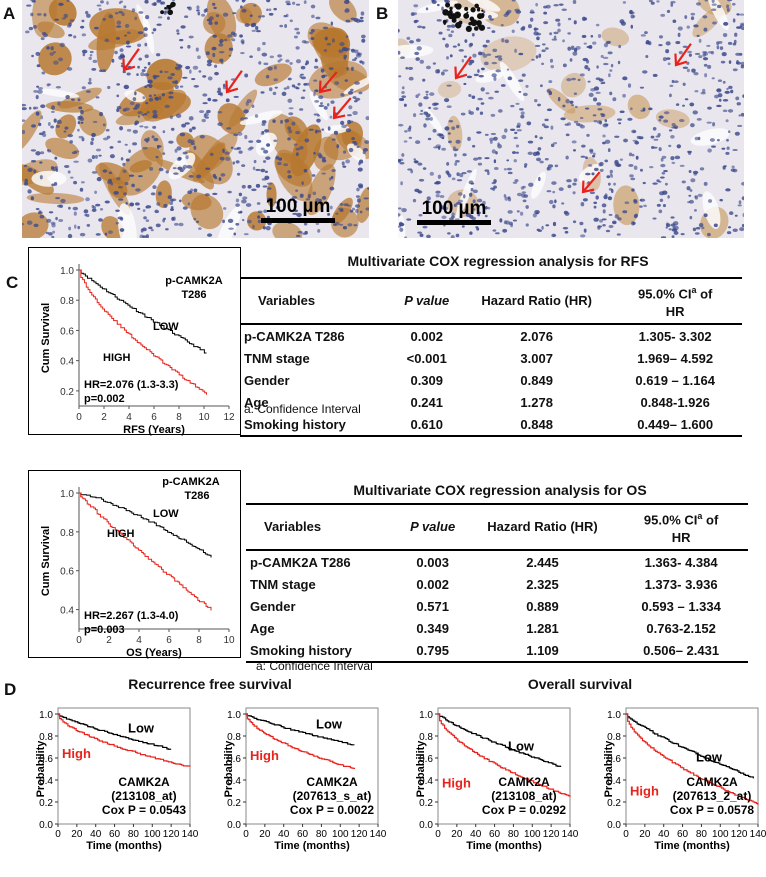 The height and width of the screenshot is (877, 766). Describe the element at coordinates (314, 666) in the screenshot. I see `table-os-footnote: a: Confidence Interval` at that location.